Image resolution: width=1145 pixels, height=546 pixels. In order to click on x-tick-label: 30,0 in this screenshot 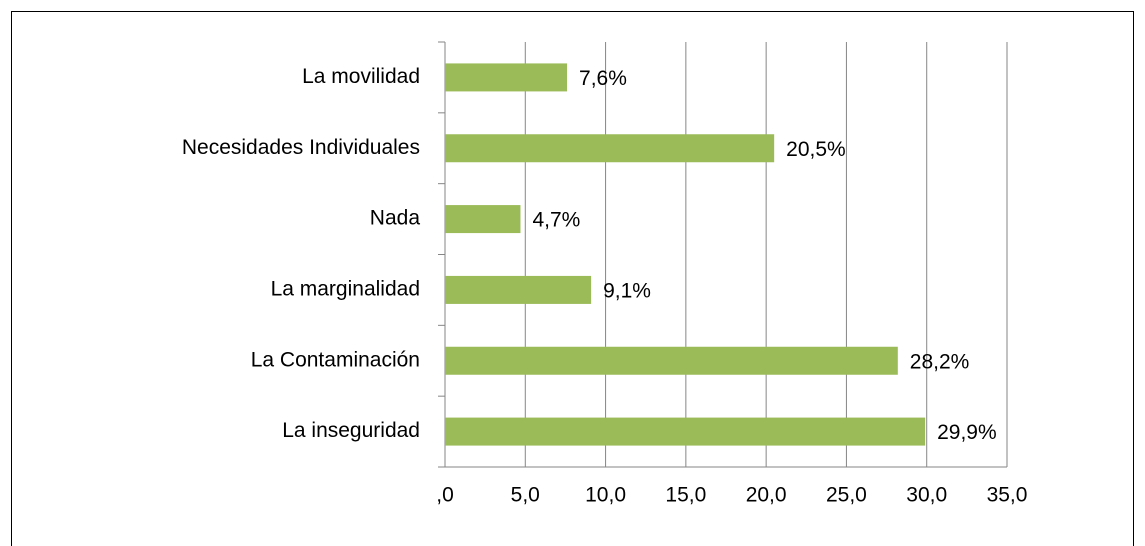, I will do `click(926, 495)`.